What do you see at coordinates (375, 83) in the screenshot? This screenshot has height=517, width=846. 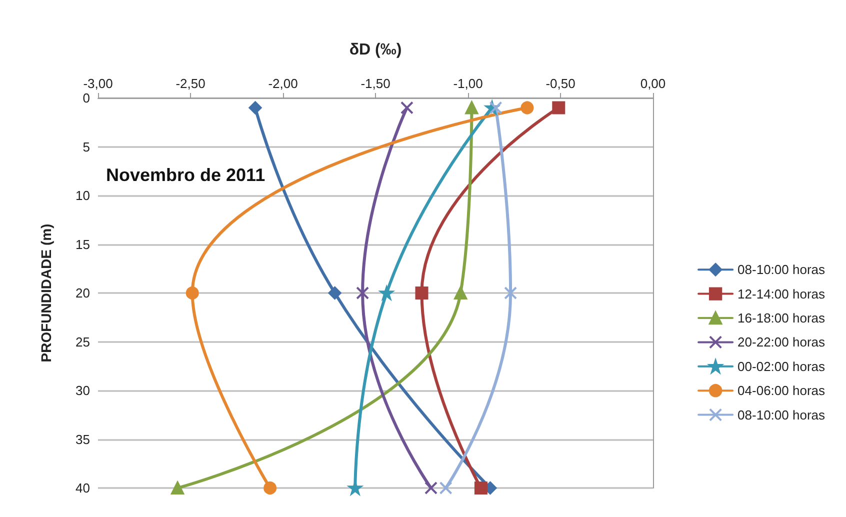 I see `x-tick-label: -1,50` at bounding box center [375, 83].